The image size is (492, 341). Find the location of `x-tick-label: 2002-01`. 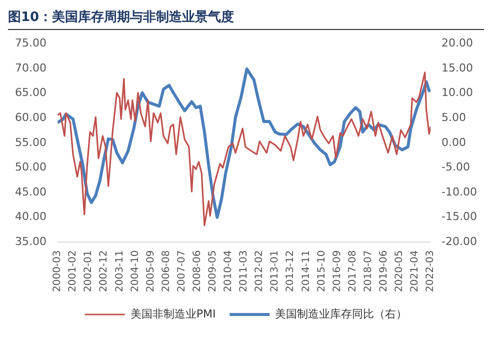

x-tick-label: 2002-01 is located at coordinates (88, 271).